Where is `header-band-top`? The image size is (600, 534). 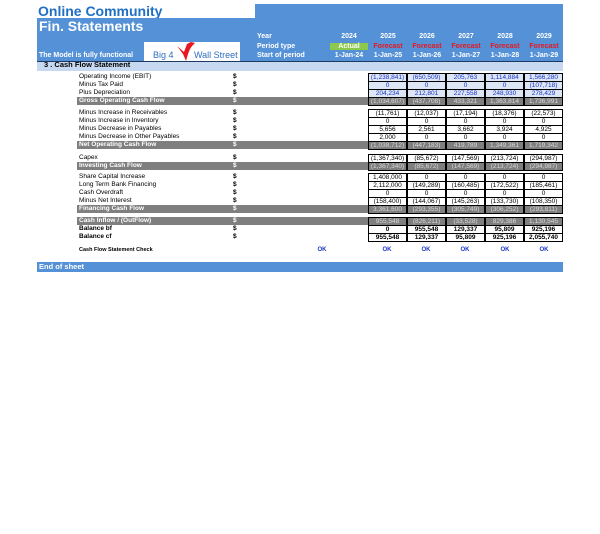
header-band-top is located at coordinates (409, 11).